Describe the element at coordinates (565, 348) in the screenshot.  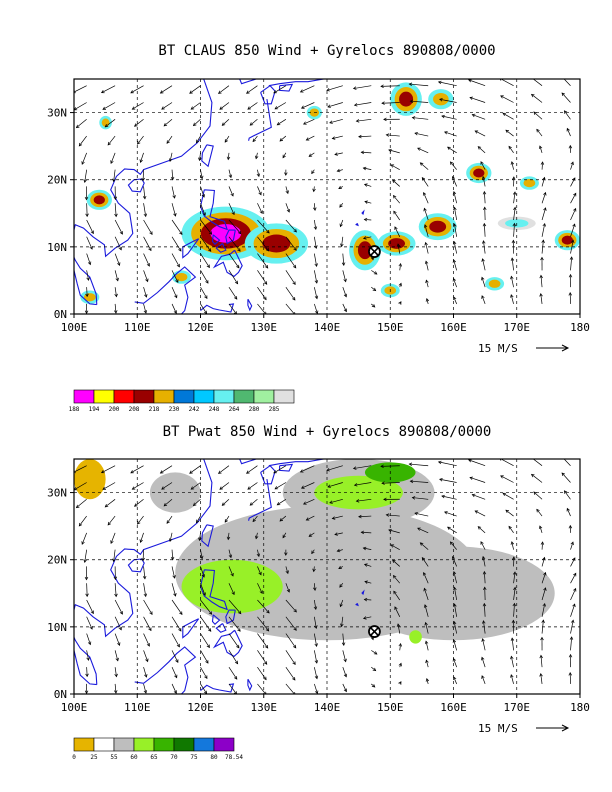
I see `vector-scale-arrowhead` at that location.